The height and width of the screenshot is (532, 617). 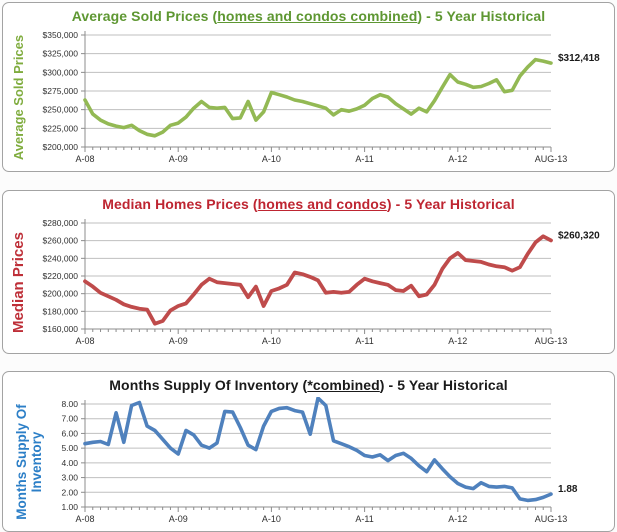 I want to click on y-tick-label: 1.00, so click(x=69, y=507).